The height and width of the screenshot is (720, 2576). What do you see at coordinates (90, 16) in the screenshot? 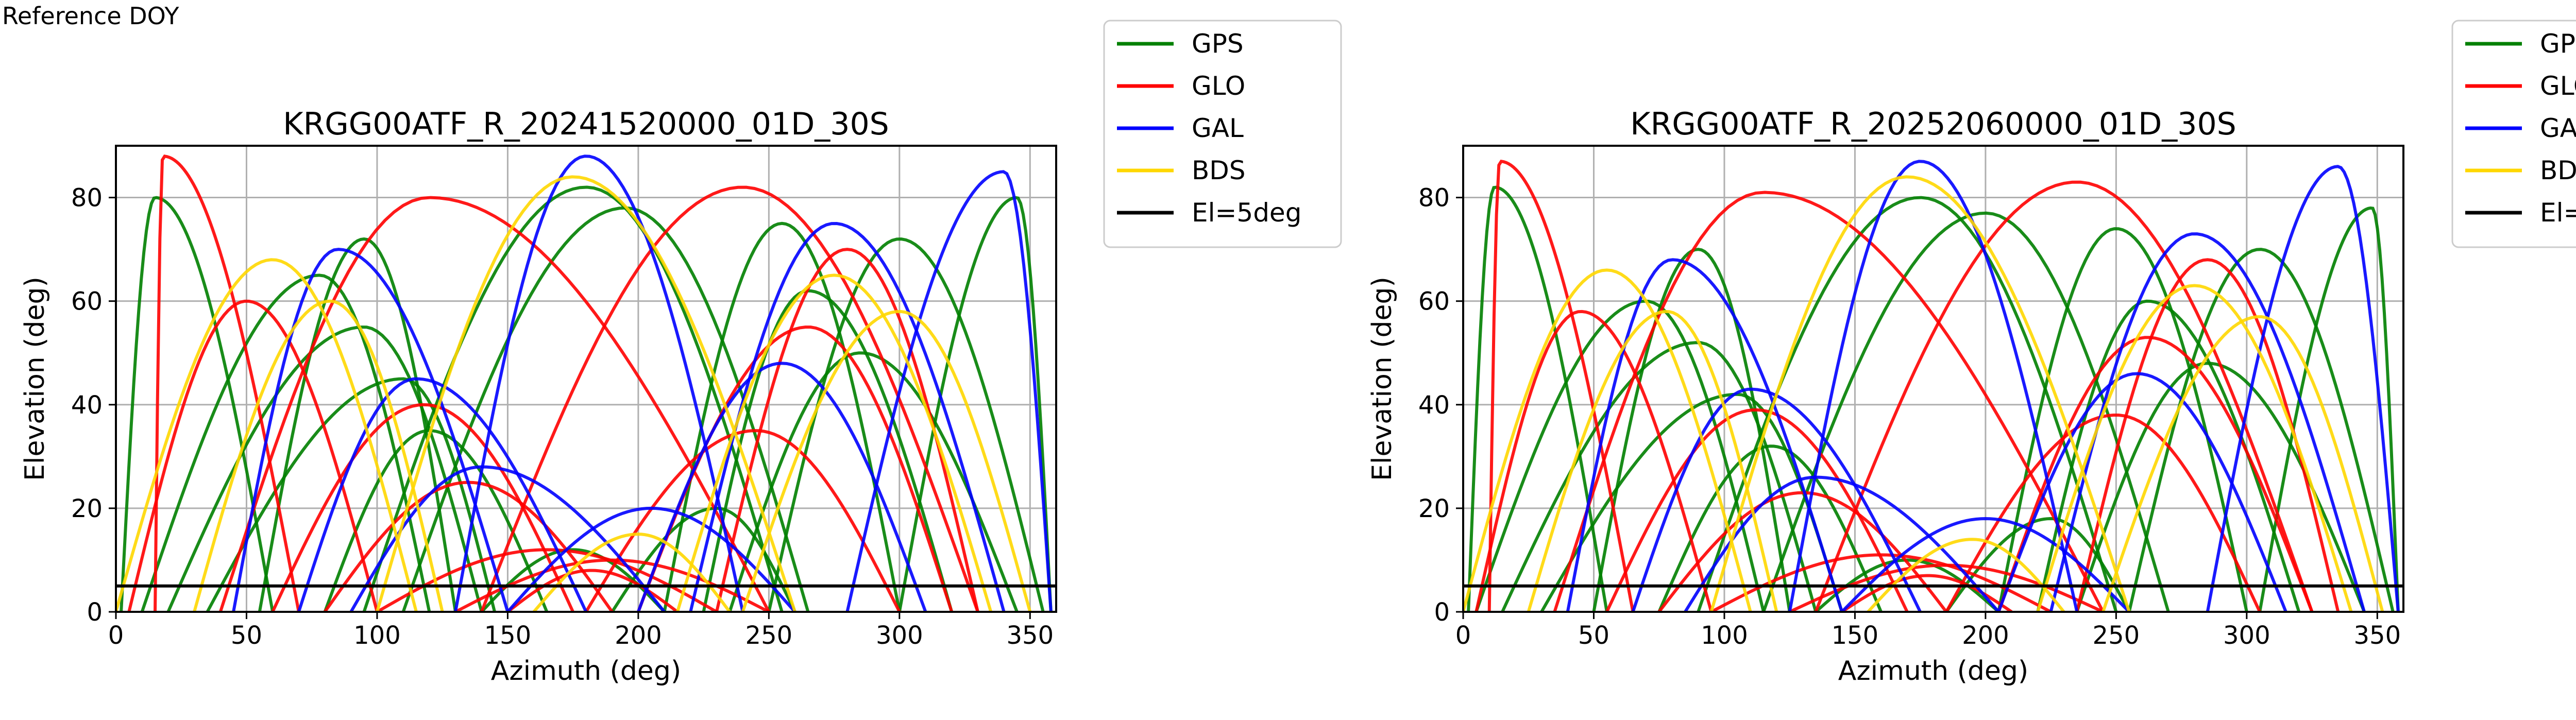
I see `reference-doy-label: Reference DOY` at bounding box center [90, 16].